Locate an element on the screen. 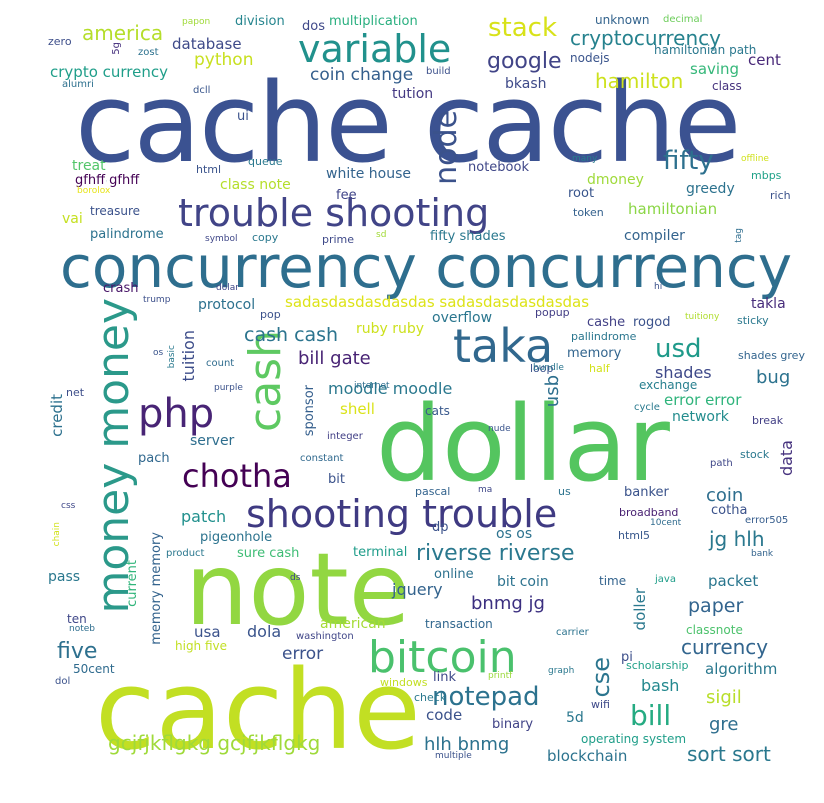 This screenshot has height=803, width=824. word: notebook is located at coordinates (498, 167).